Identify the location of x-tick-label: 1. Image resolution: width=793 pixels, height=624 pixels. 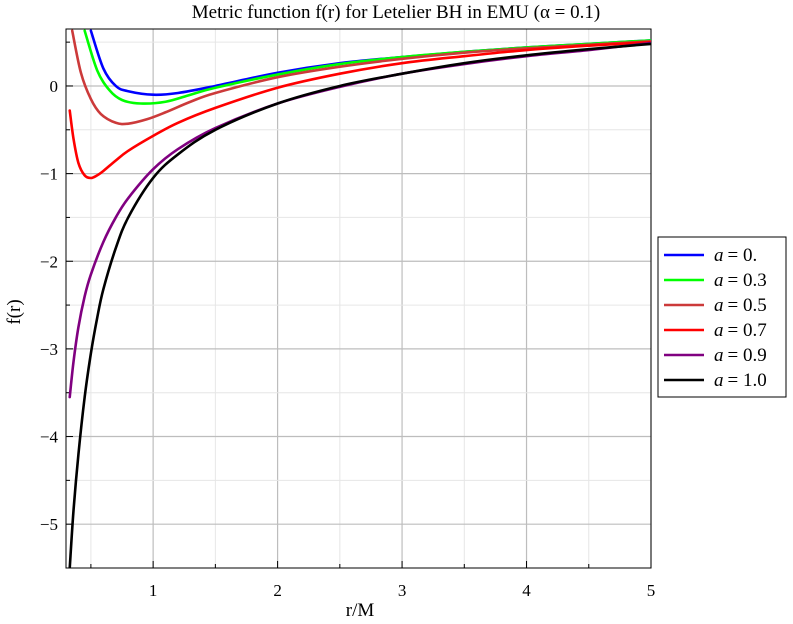
(153, 590).